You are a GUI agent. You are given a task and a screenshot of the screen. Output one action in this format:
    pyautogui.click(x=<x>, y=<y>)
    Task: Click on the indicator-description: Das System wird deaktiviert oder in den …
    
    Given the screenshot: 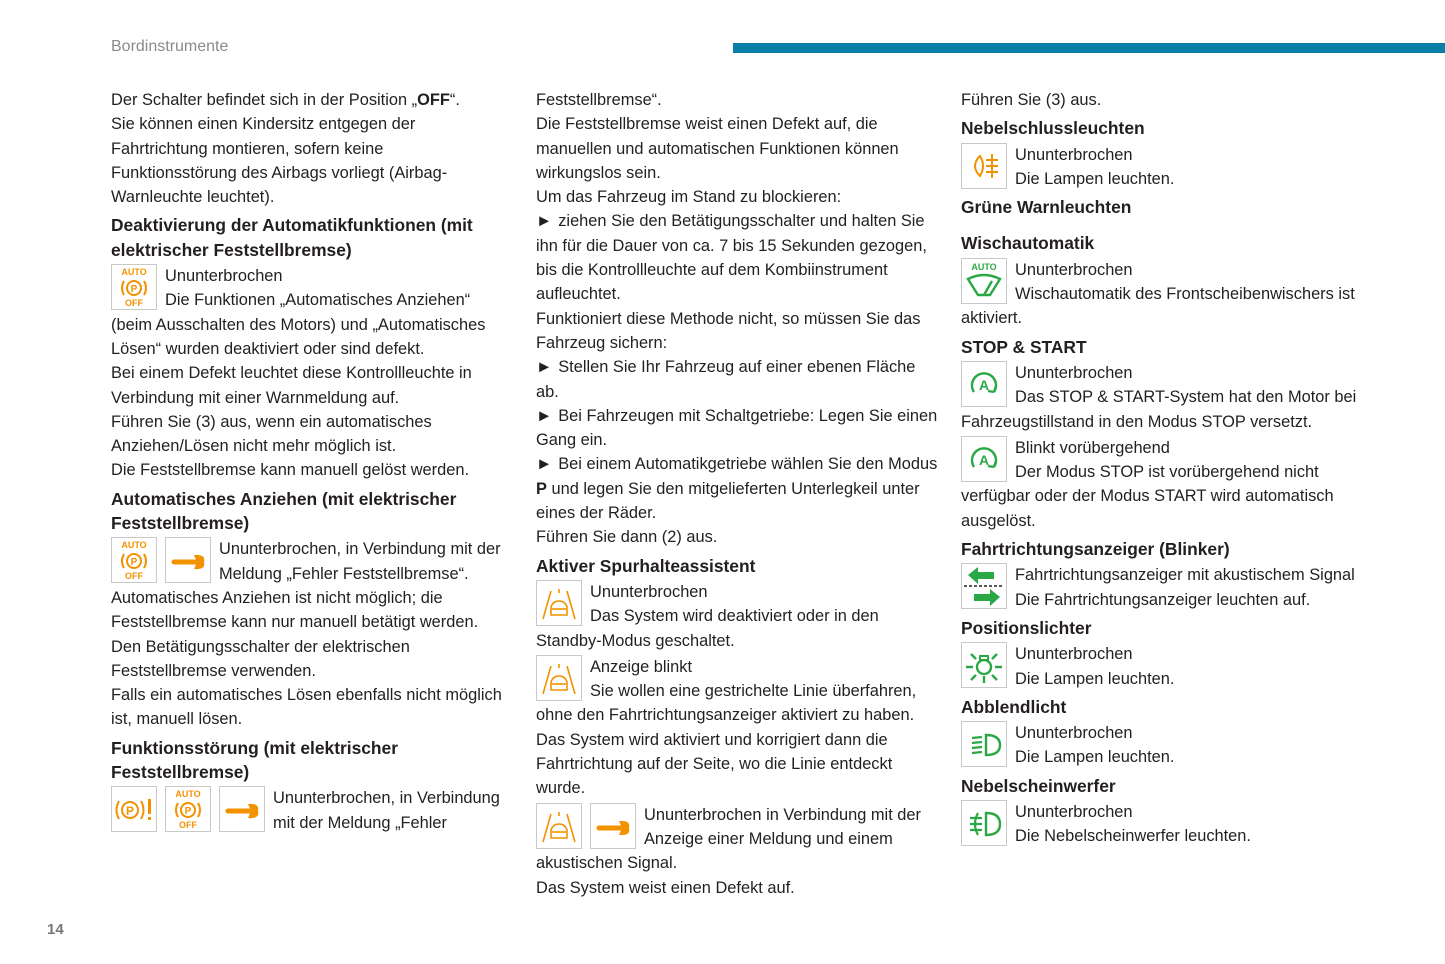 What is the action you would take?
    pyautogui.click(x=707, y=628)
    